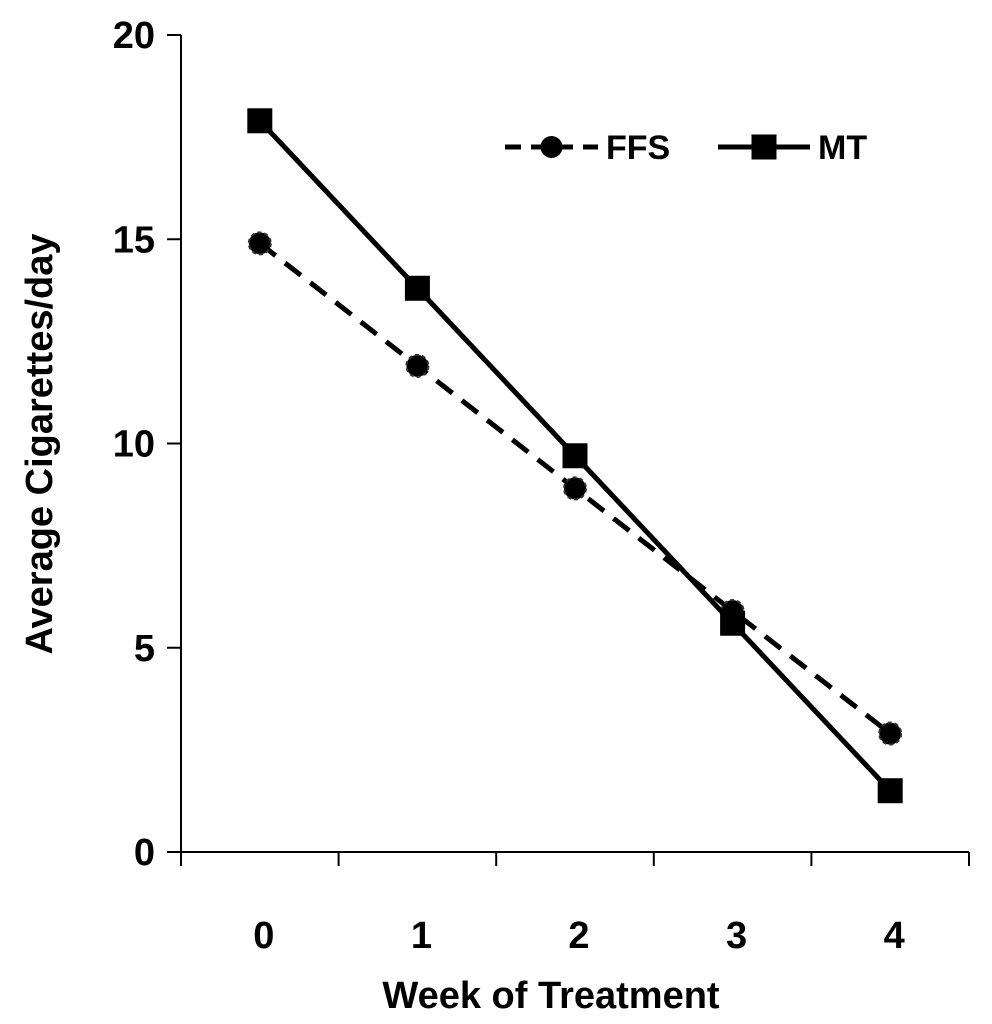 Image resolution: width=992 pixels, height=1024 pixels. What do you see at coordinates (638, 148) in the screenshot?
I see `legend-label: FFS` at bounding box center [638, 148].